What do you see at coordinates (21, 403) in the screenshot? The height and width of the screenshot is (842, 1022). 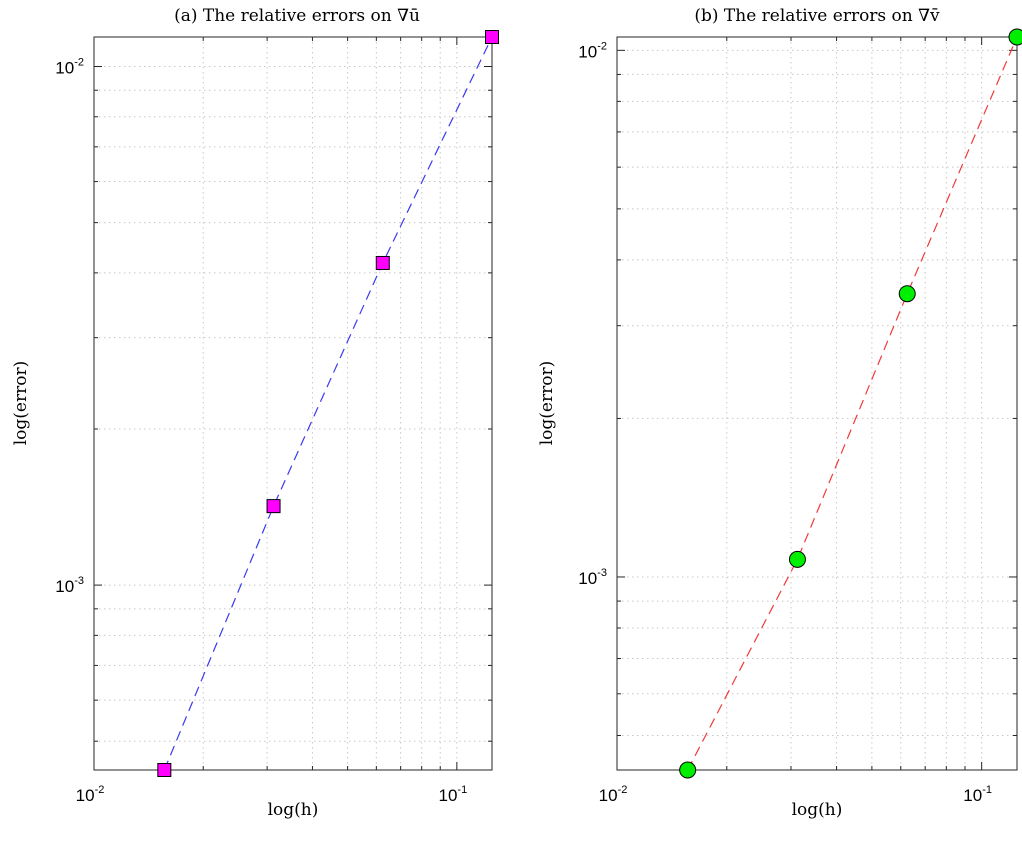 I see `y-axis-label-a: log(error)` at bounding box center [21, 403].